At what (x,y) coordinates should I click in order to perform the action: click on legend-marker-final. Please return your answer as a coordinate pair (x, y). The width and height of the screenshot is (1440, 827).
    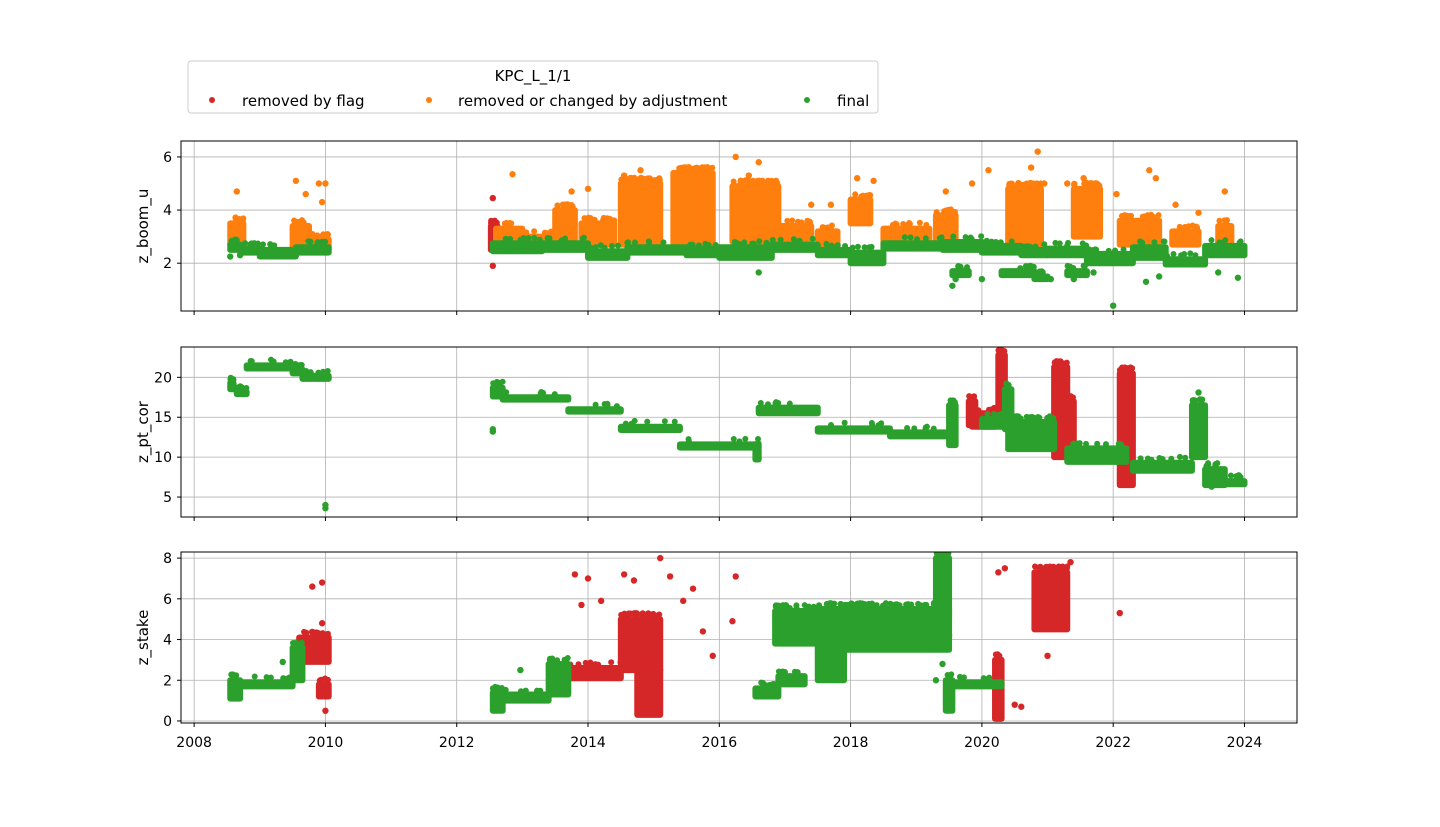
    Looking at the image, I should click on (807, 100).